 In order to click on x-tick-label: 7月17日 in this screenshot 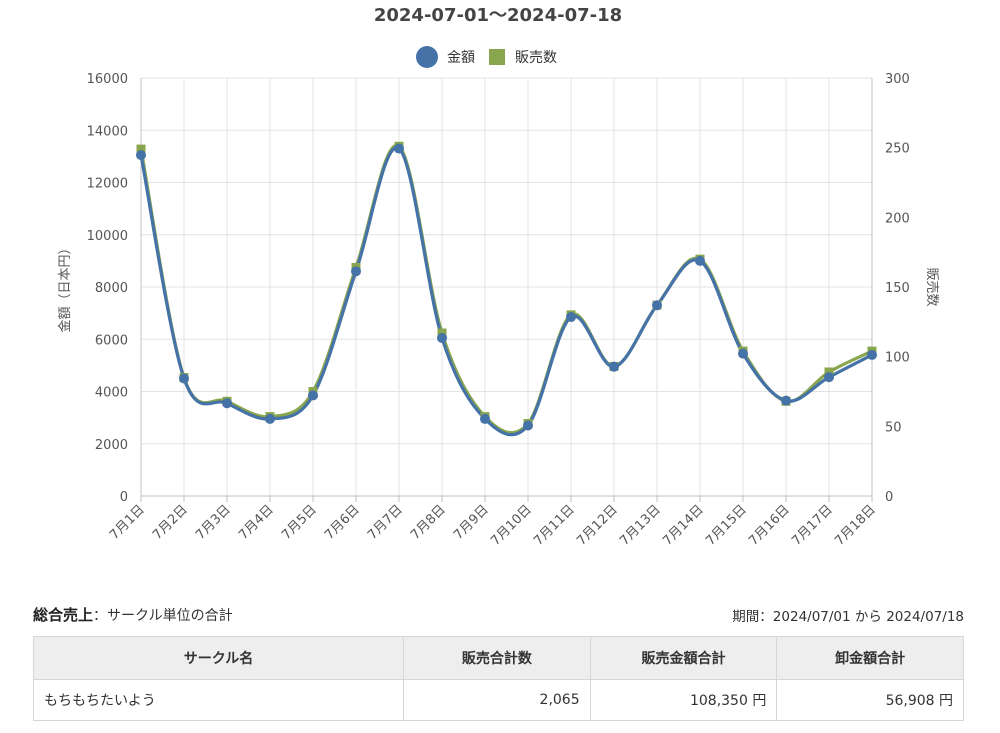, I will do `click(812, 525)`.